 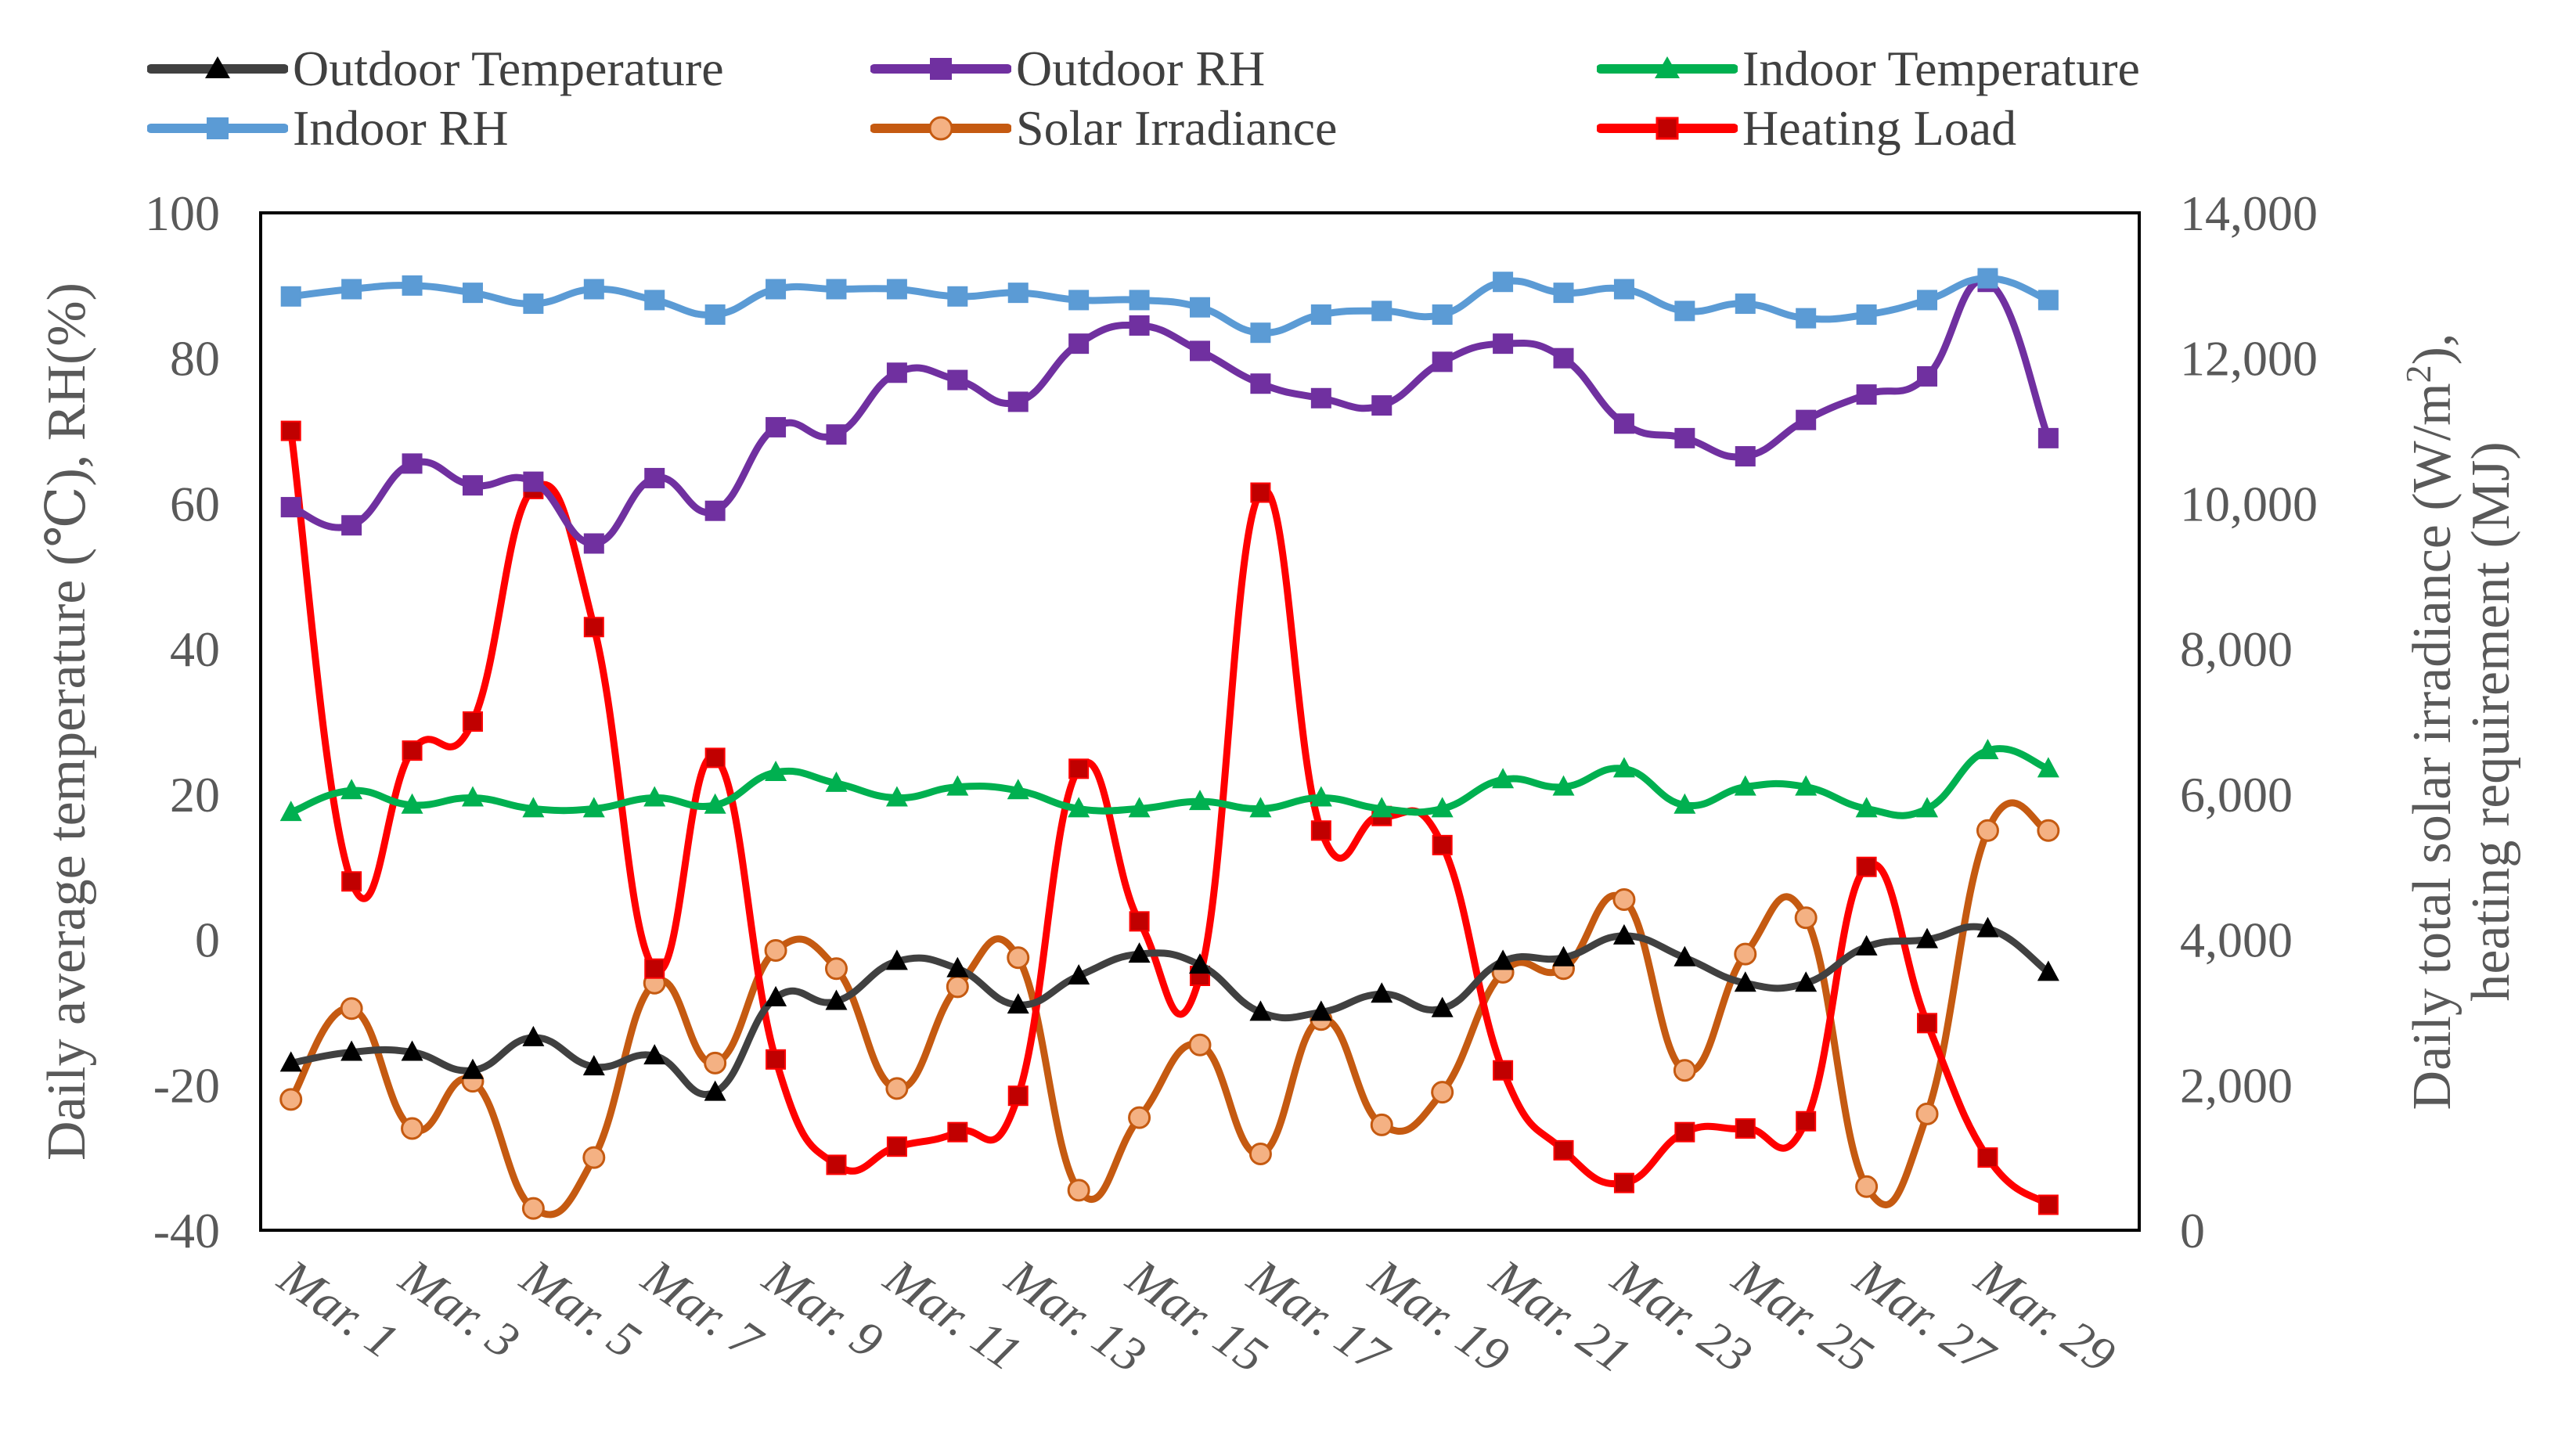 I want to click on left-tick-label: 80, so click(x=195, y=359).